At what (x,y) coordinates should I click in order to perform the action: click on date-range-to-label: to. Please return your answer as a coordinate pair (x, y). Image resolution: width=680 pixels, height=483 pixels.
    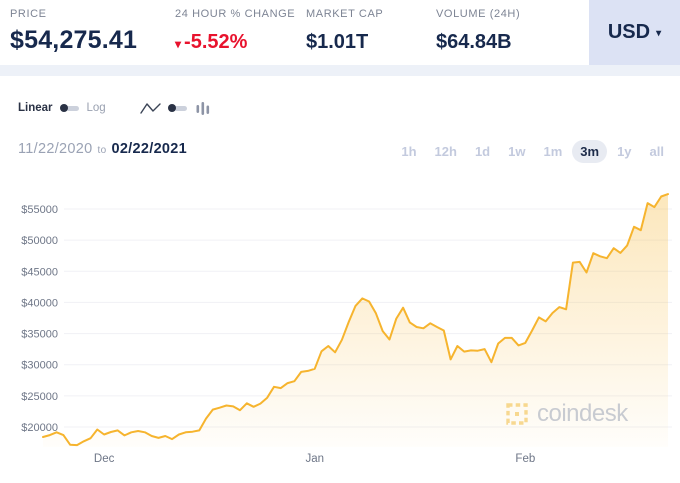
    Looking at the image, I should click on (102, 150).